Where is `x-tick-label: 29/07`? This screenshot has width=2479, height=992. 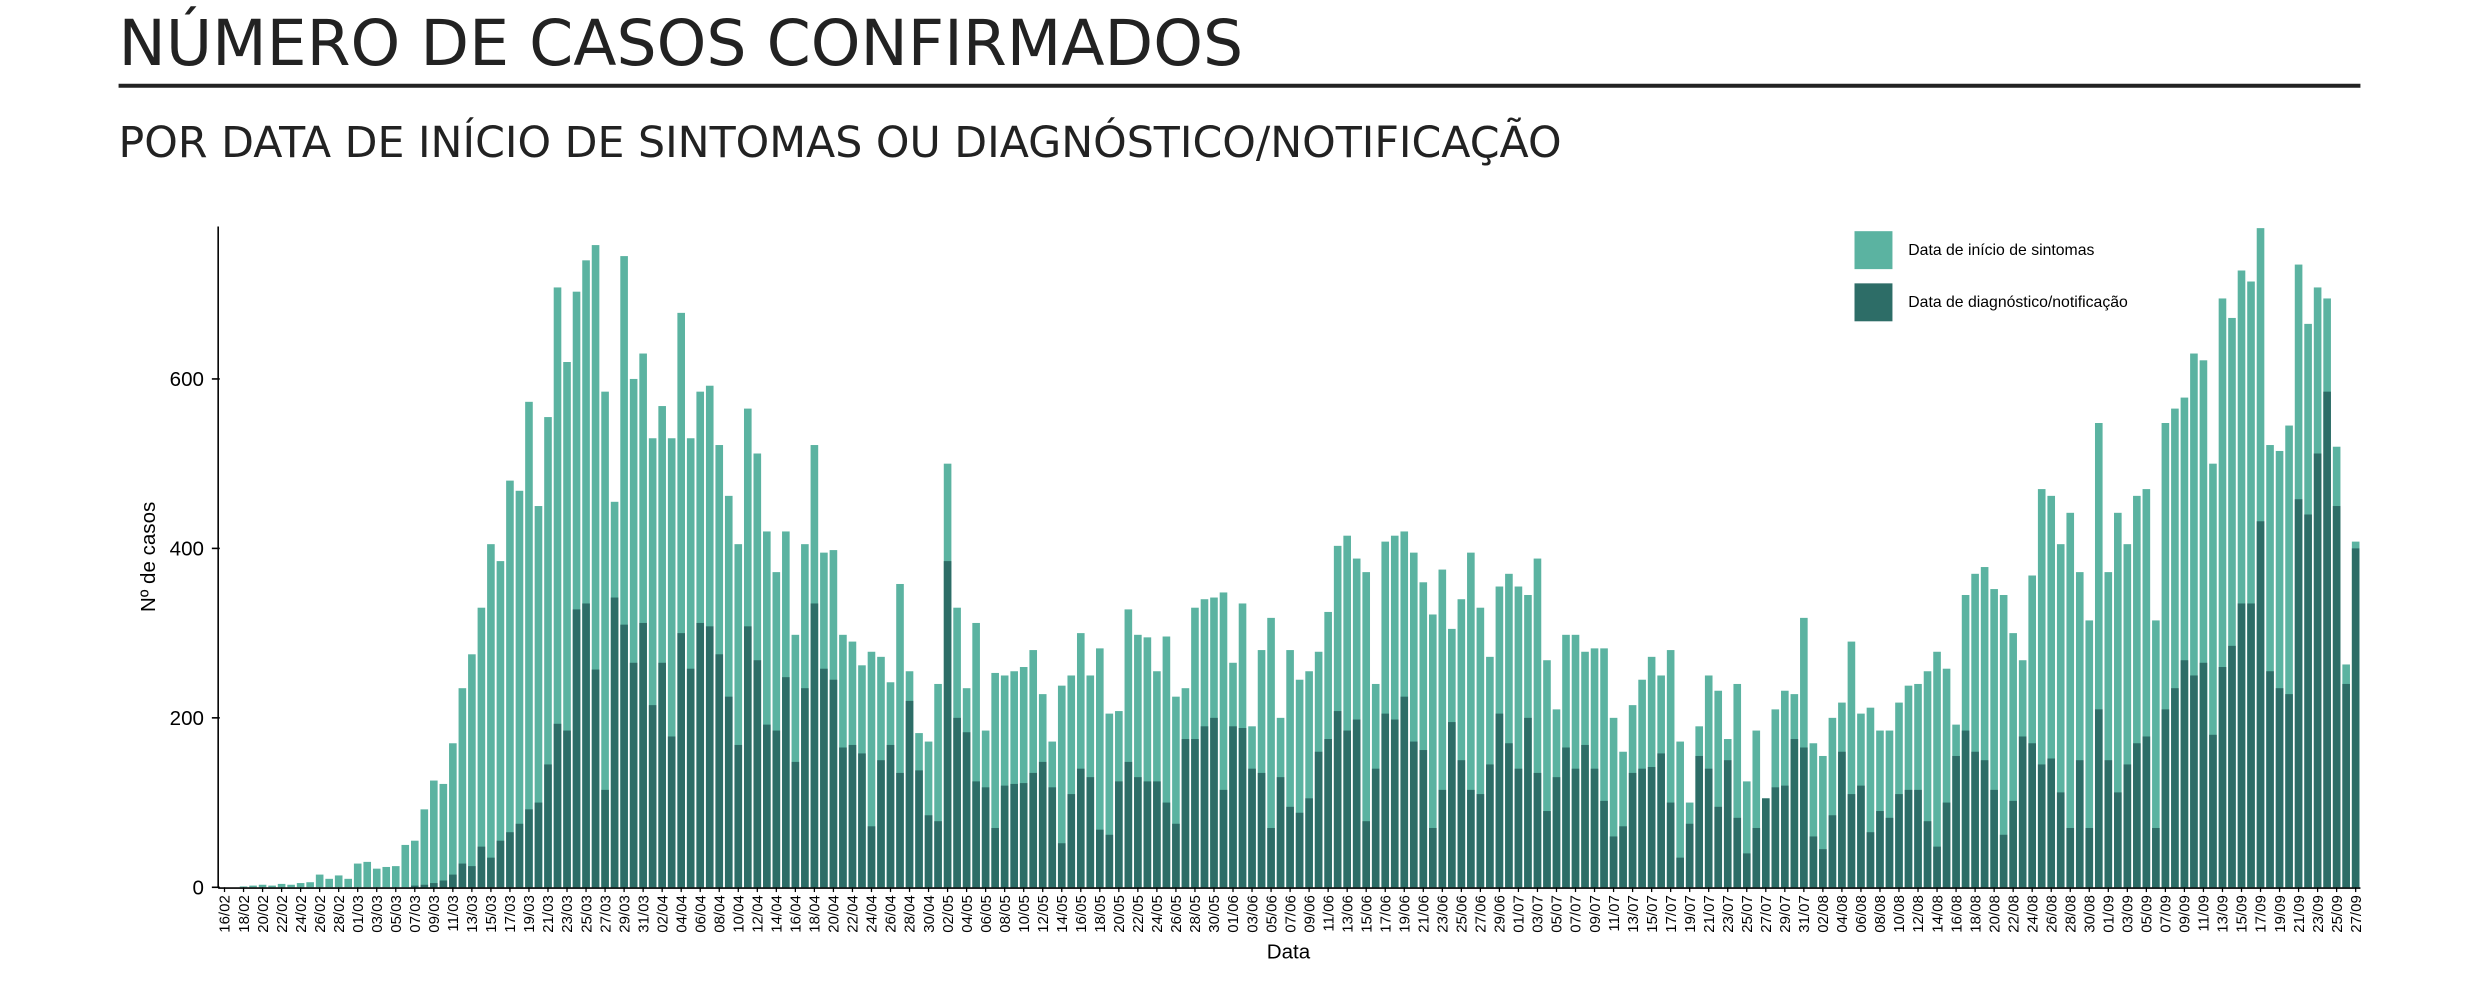 x-tick-label: 29/07 is located at coordinates (1785, 914).